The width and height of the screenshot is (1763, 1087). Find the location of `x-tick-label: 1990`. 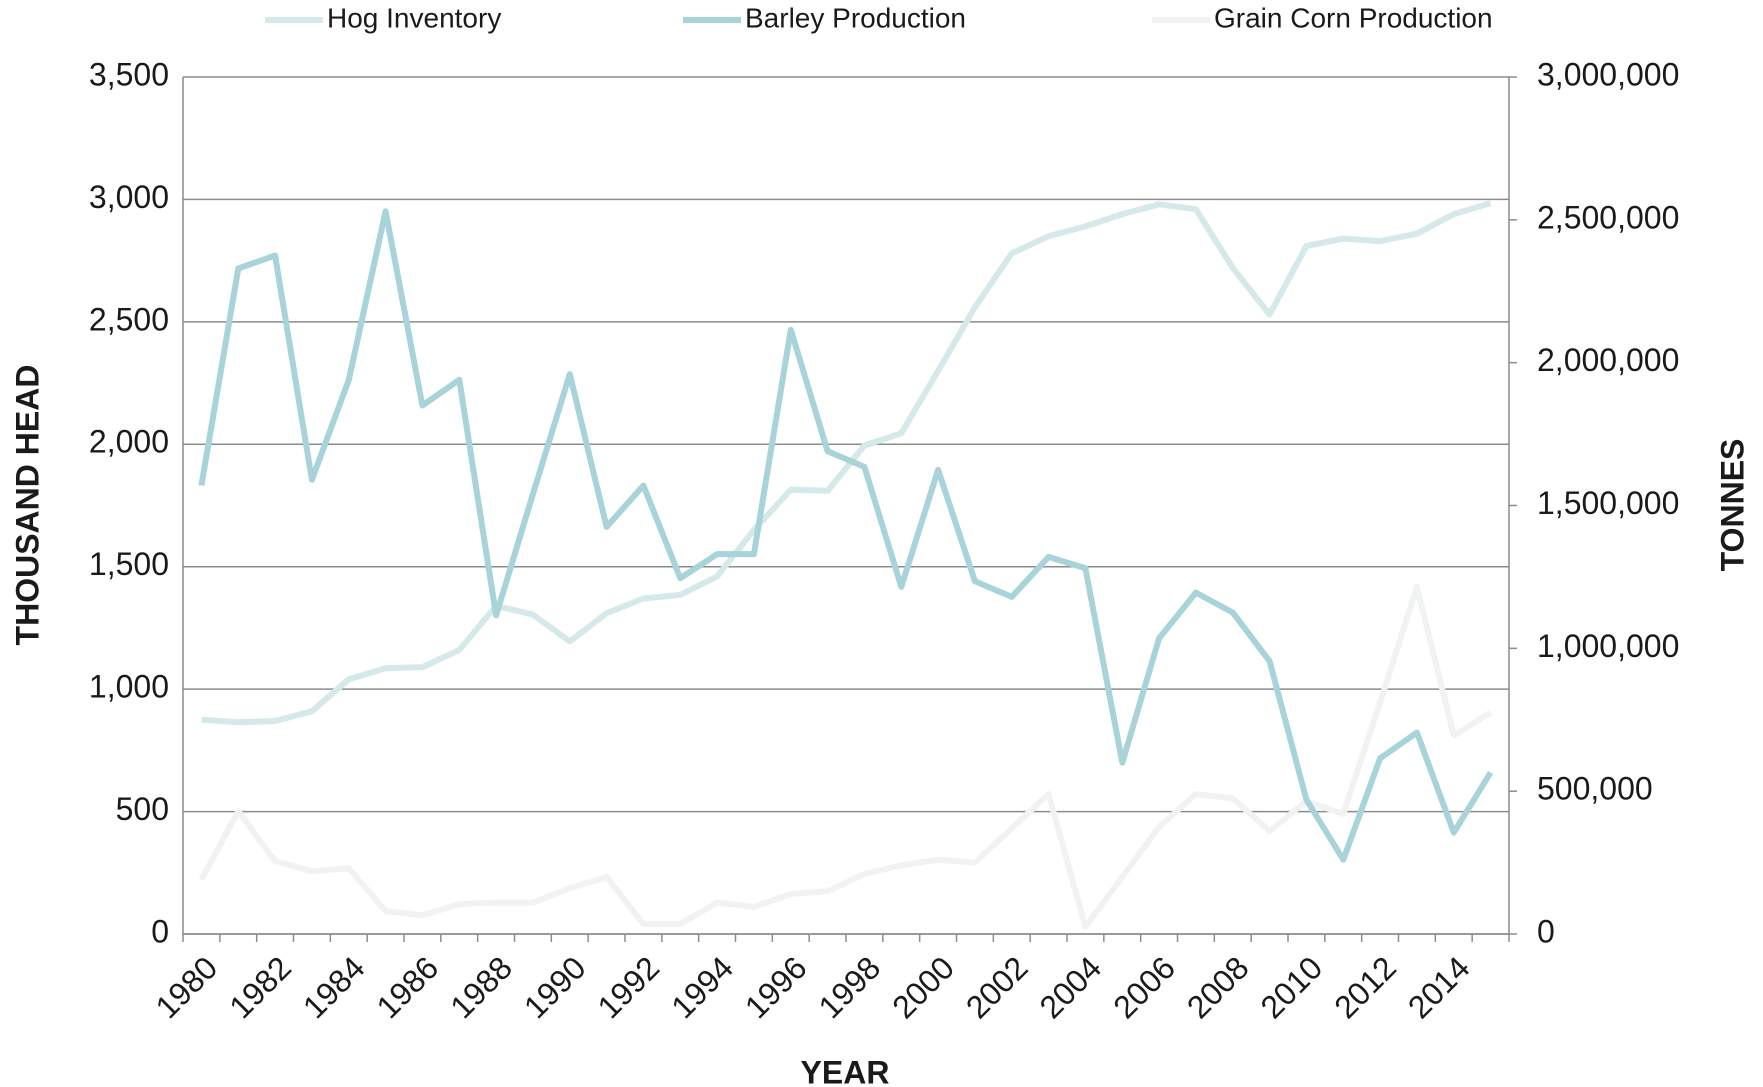

x-tick-label: 1990 is located at coordinates (555, 987).